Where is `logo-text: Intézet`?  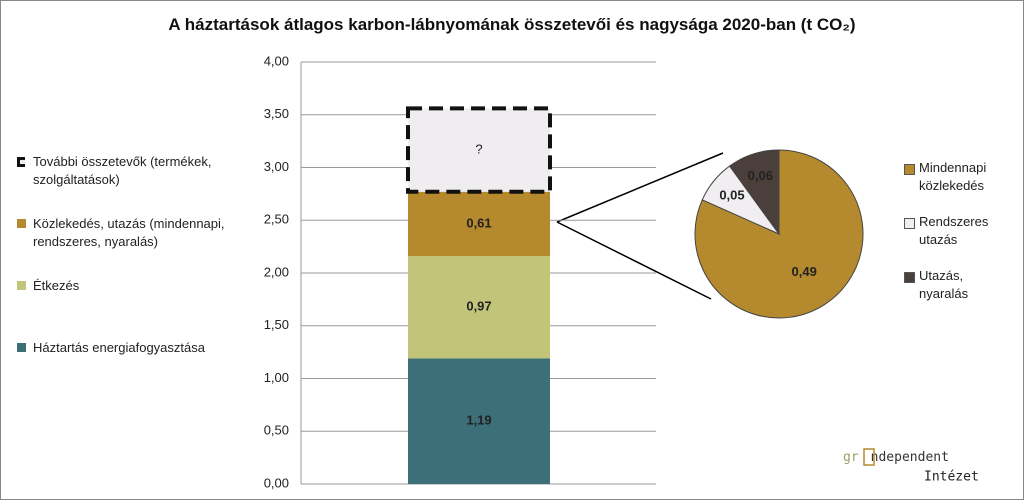
logo-text: Intézet is located at coordinates (951, 477).